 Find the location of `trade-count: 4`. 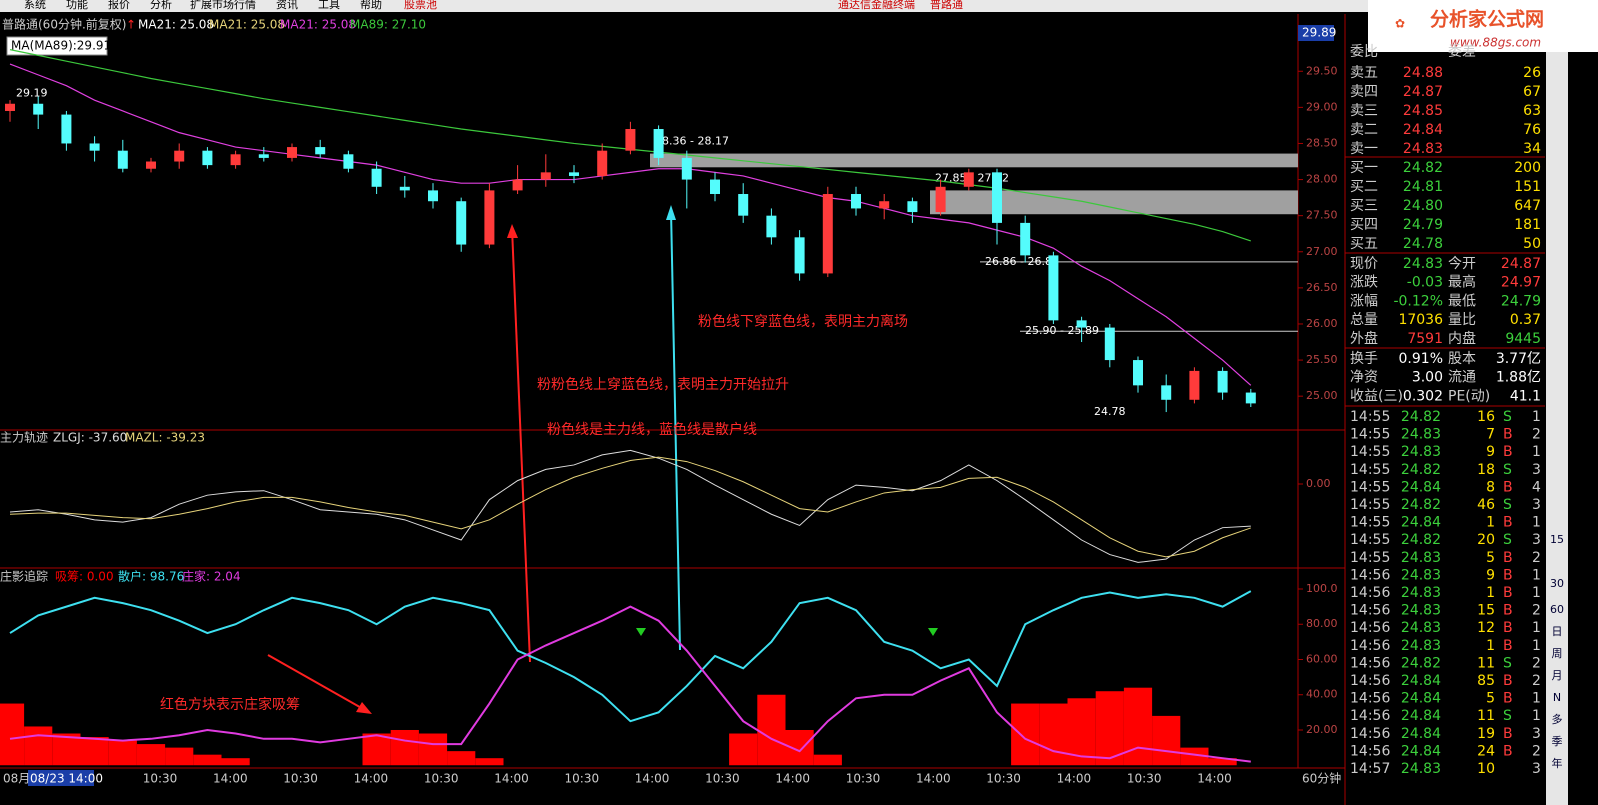

trade-count: 4 is located at coordinates (1536, 487).